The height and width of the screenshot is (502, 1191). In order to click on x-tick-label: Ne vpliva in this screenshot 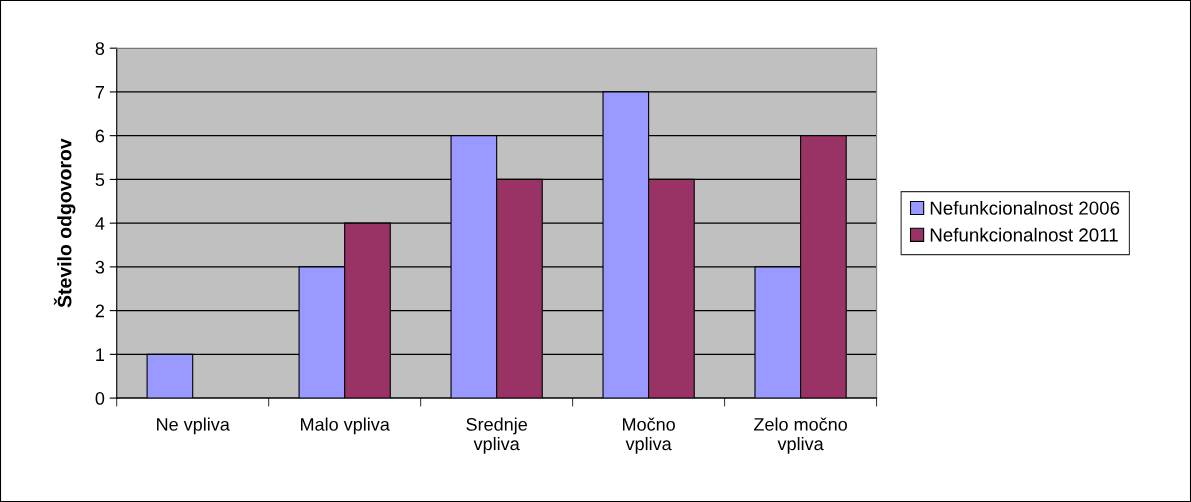, I will do `click(193, 426)`.